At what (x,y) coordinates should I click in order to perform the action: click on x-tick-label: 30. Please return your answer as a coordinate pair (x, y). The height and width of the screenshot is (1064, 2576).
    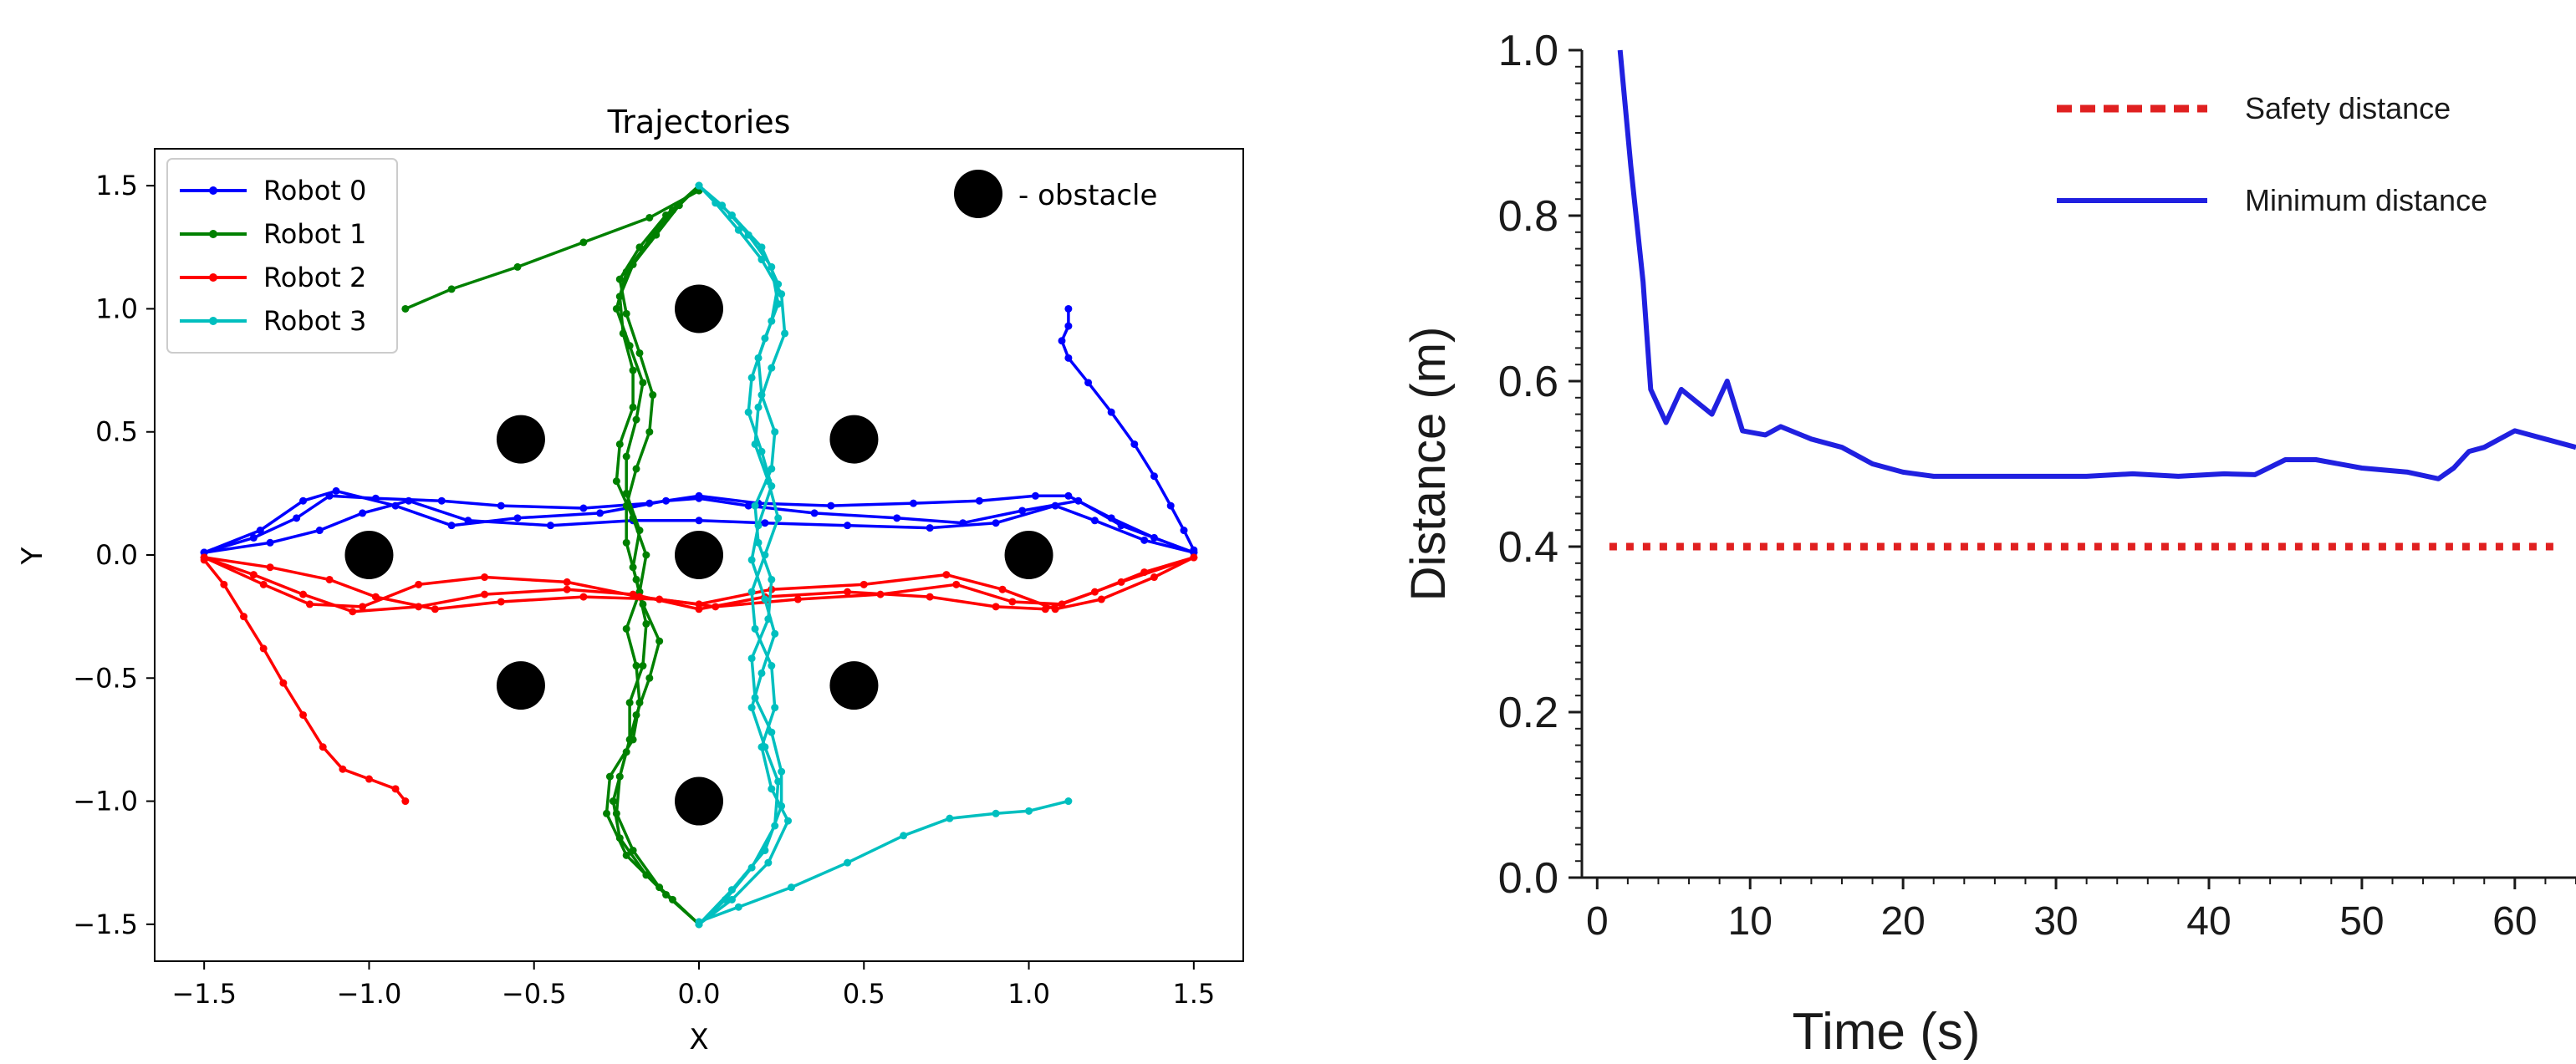
    Looking at the image, I should click on (2055, 921).